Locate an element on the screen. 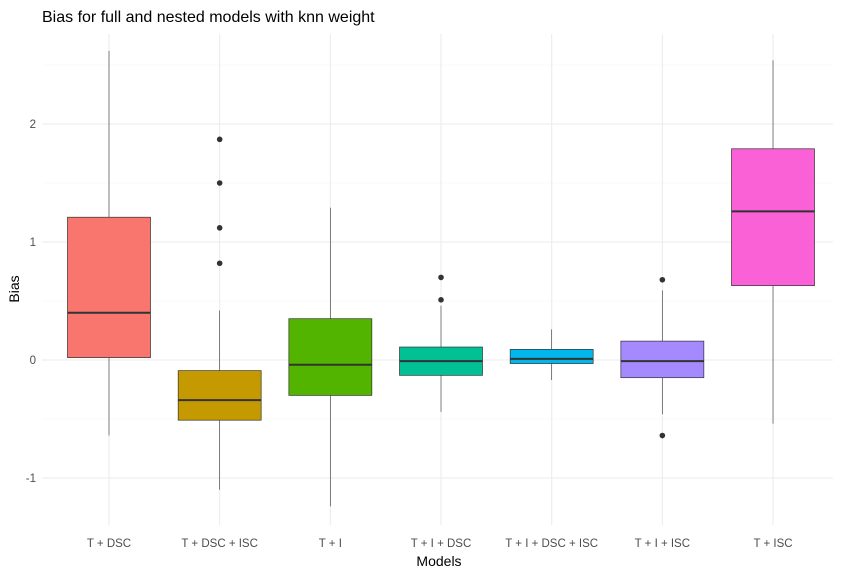  y-tick-label: 1 is located at coordinates (33, 243).